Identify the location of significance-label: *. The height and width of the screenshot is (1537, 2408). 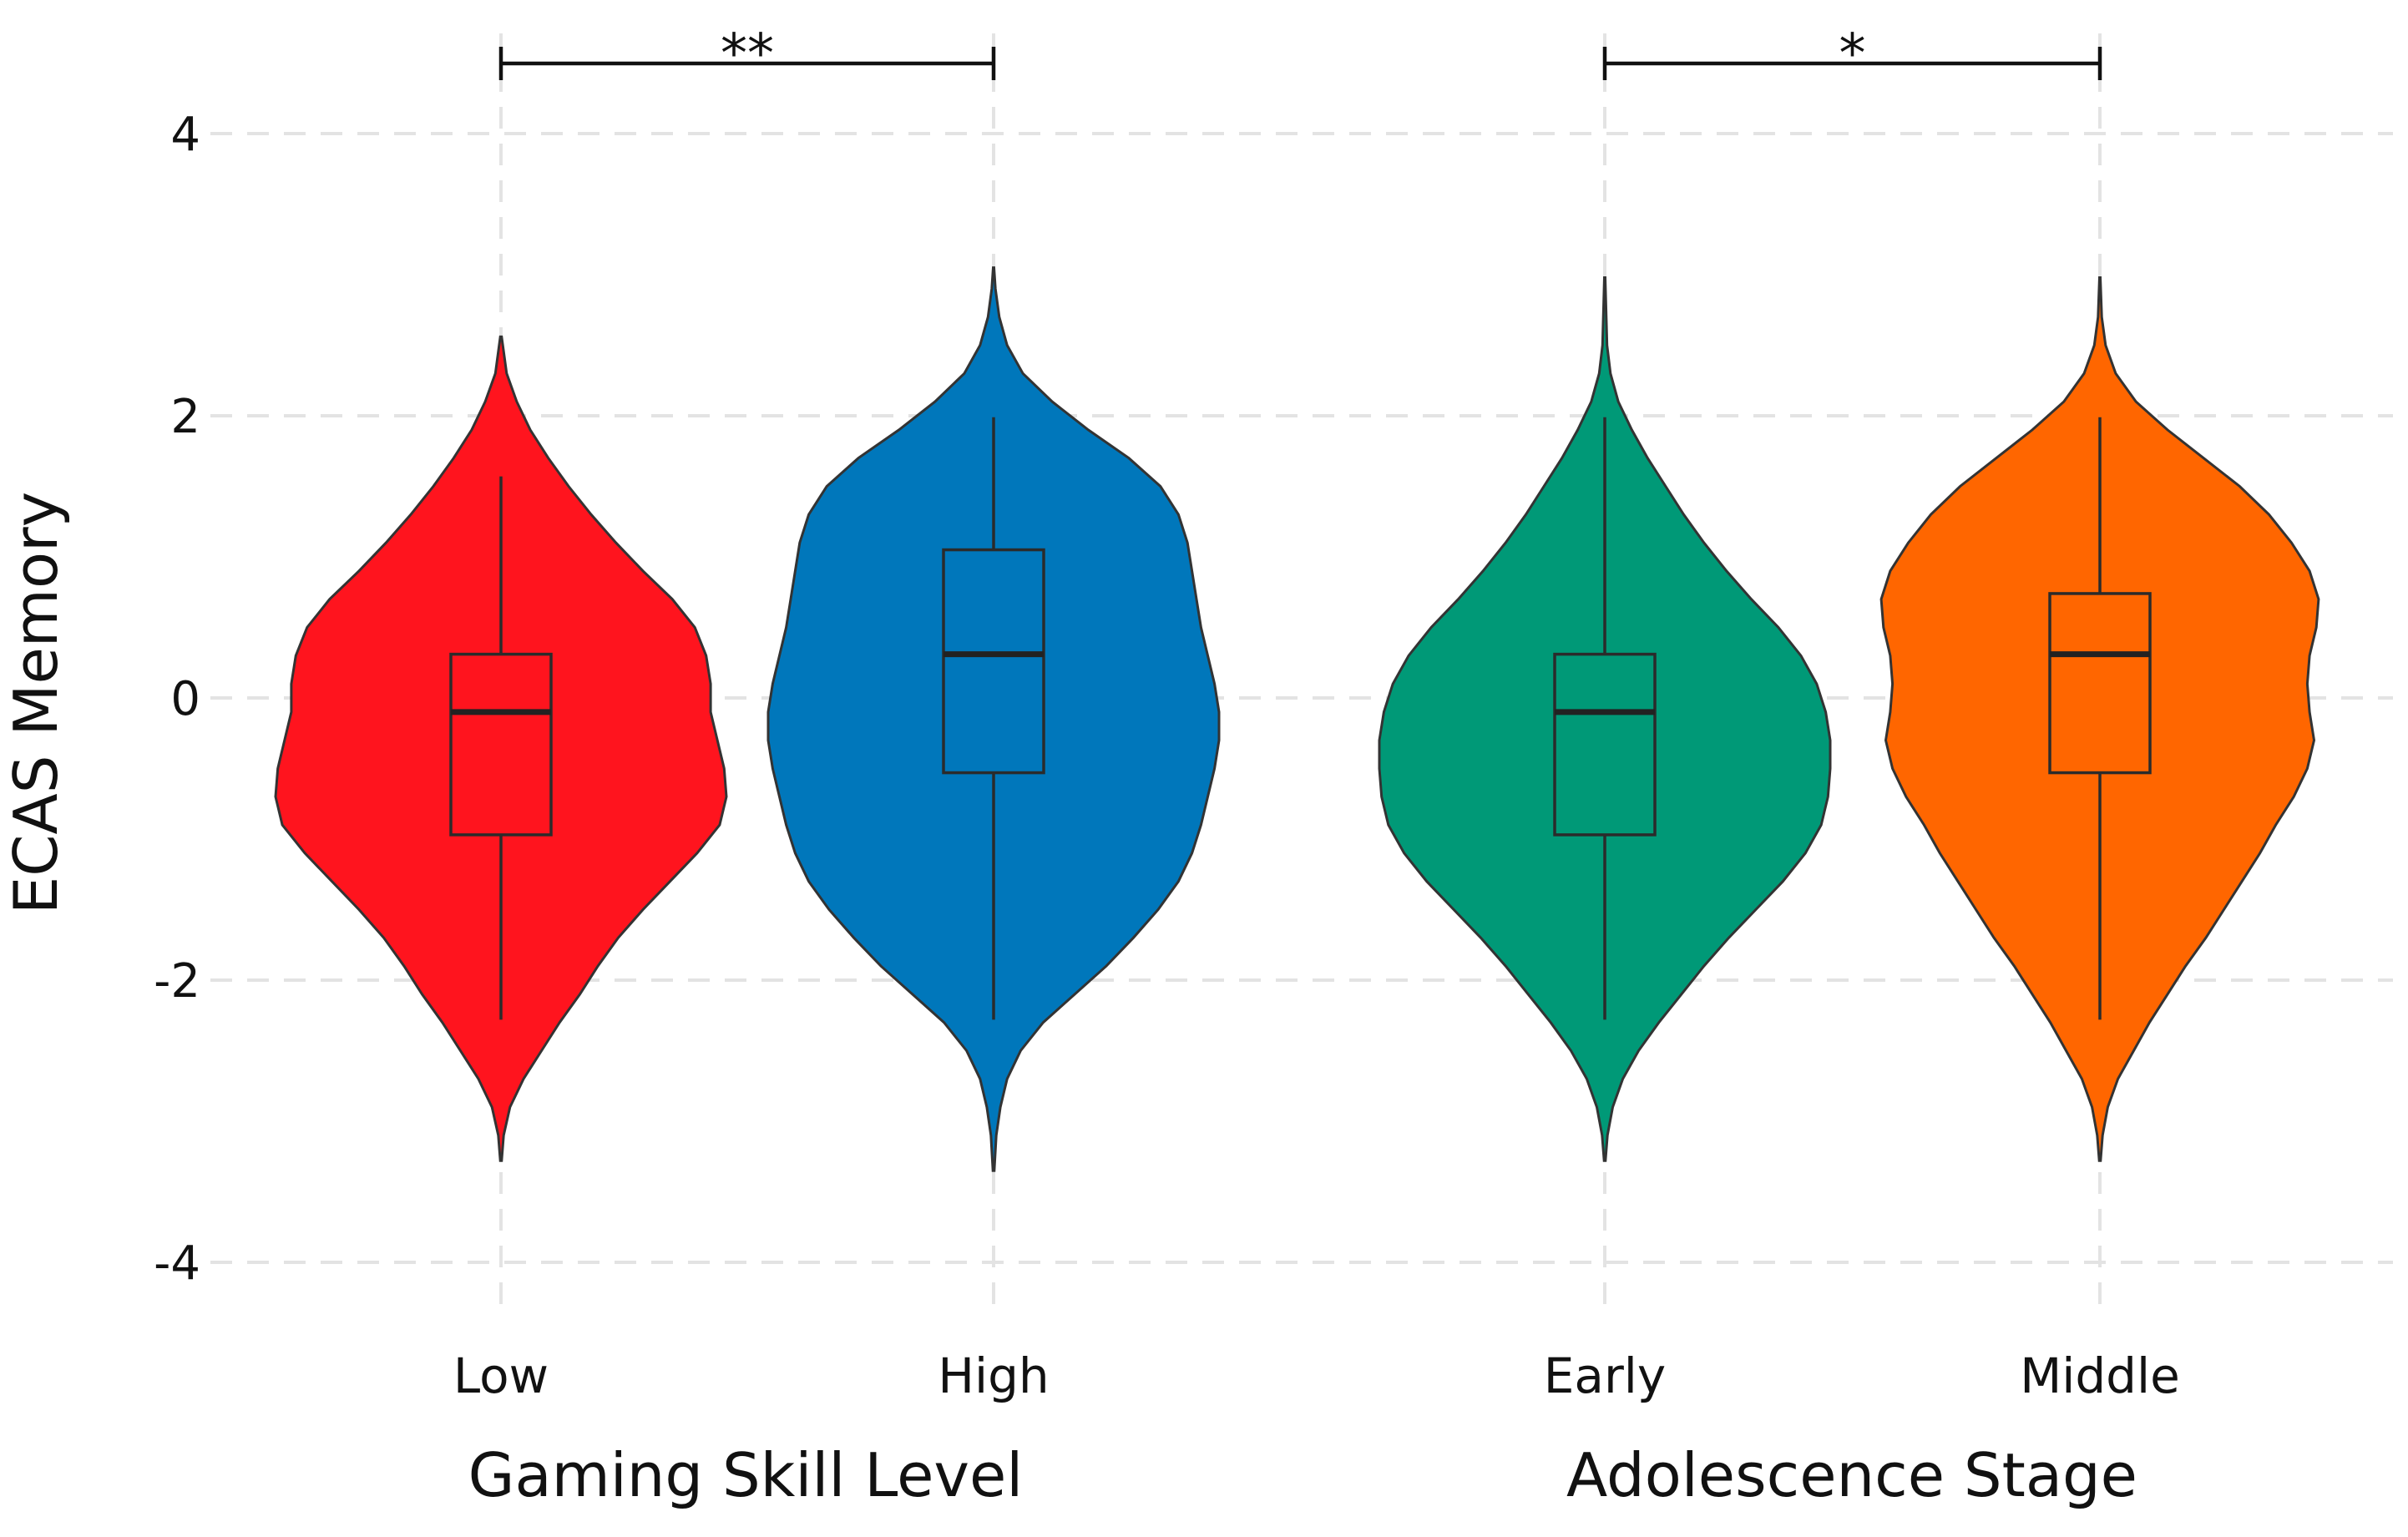
(1852, 54).